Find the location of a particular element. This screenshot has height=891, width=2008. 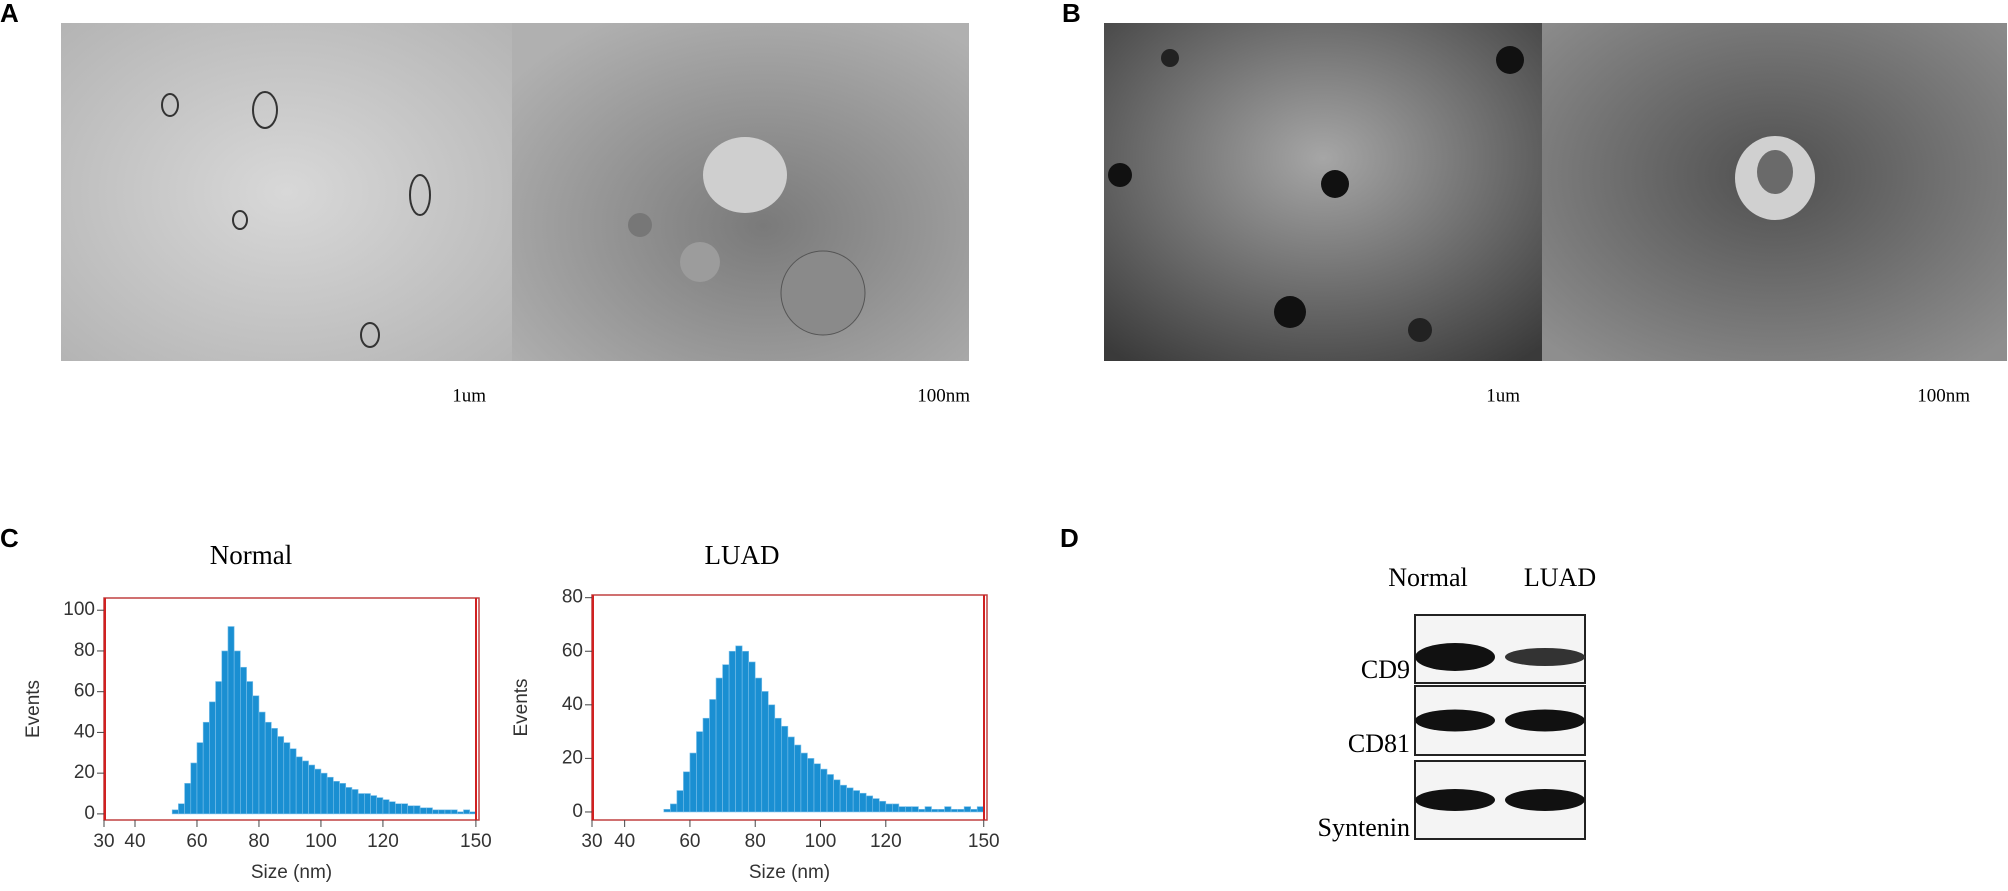

panel-label: D is located at coordinates (1069, 538).